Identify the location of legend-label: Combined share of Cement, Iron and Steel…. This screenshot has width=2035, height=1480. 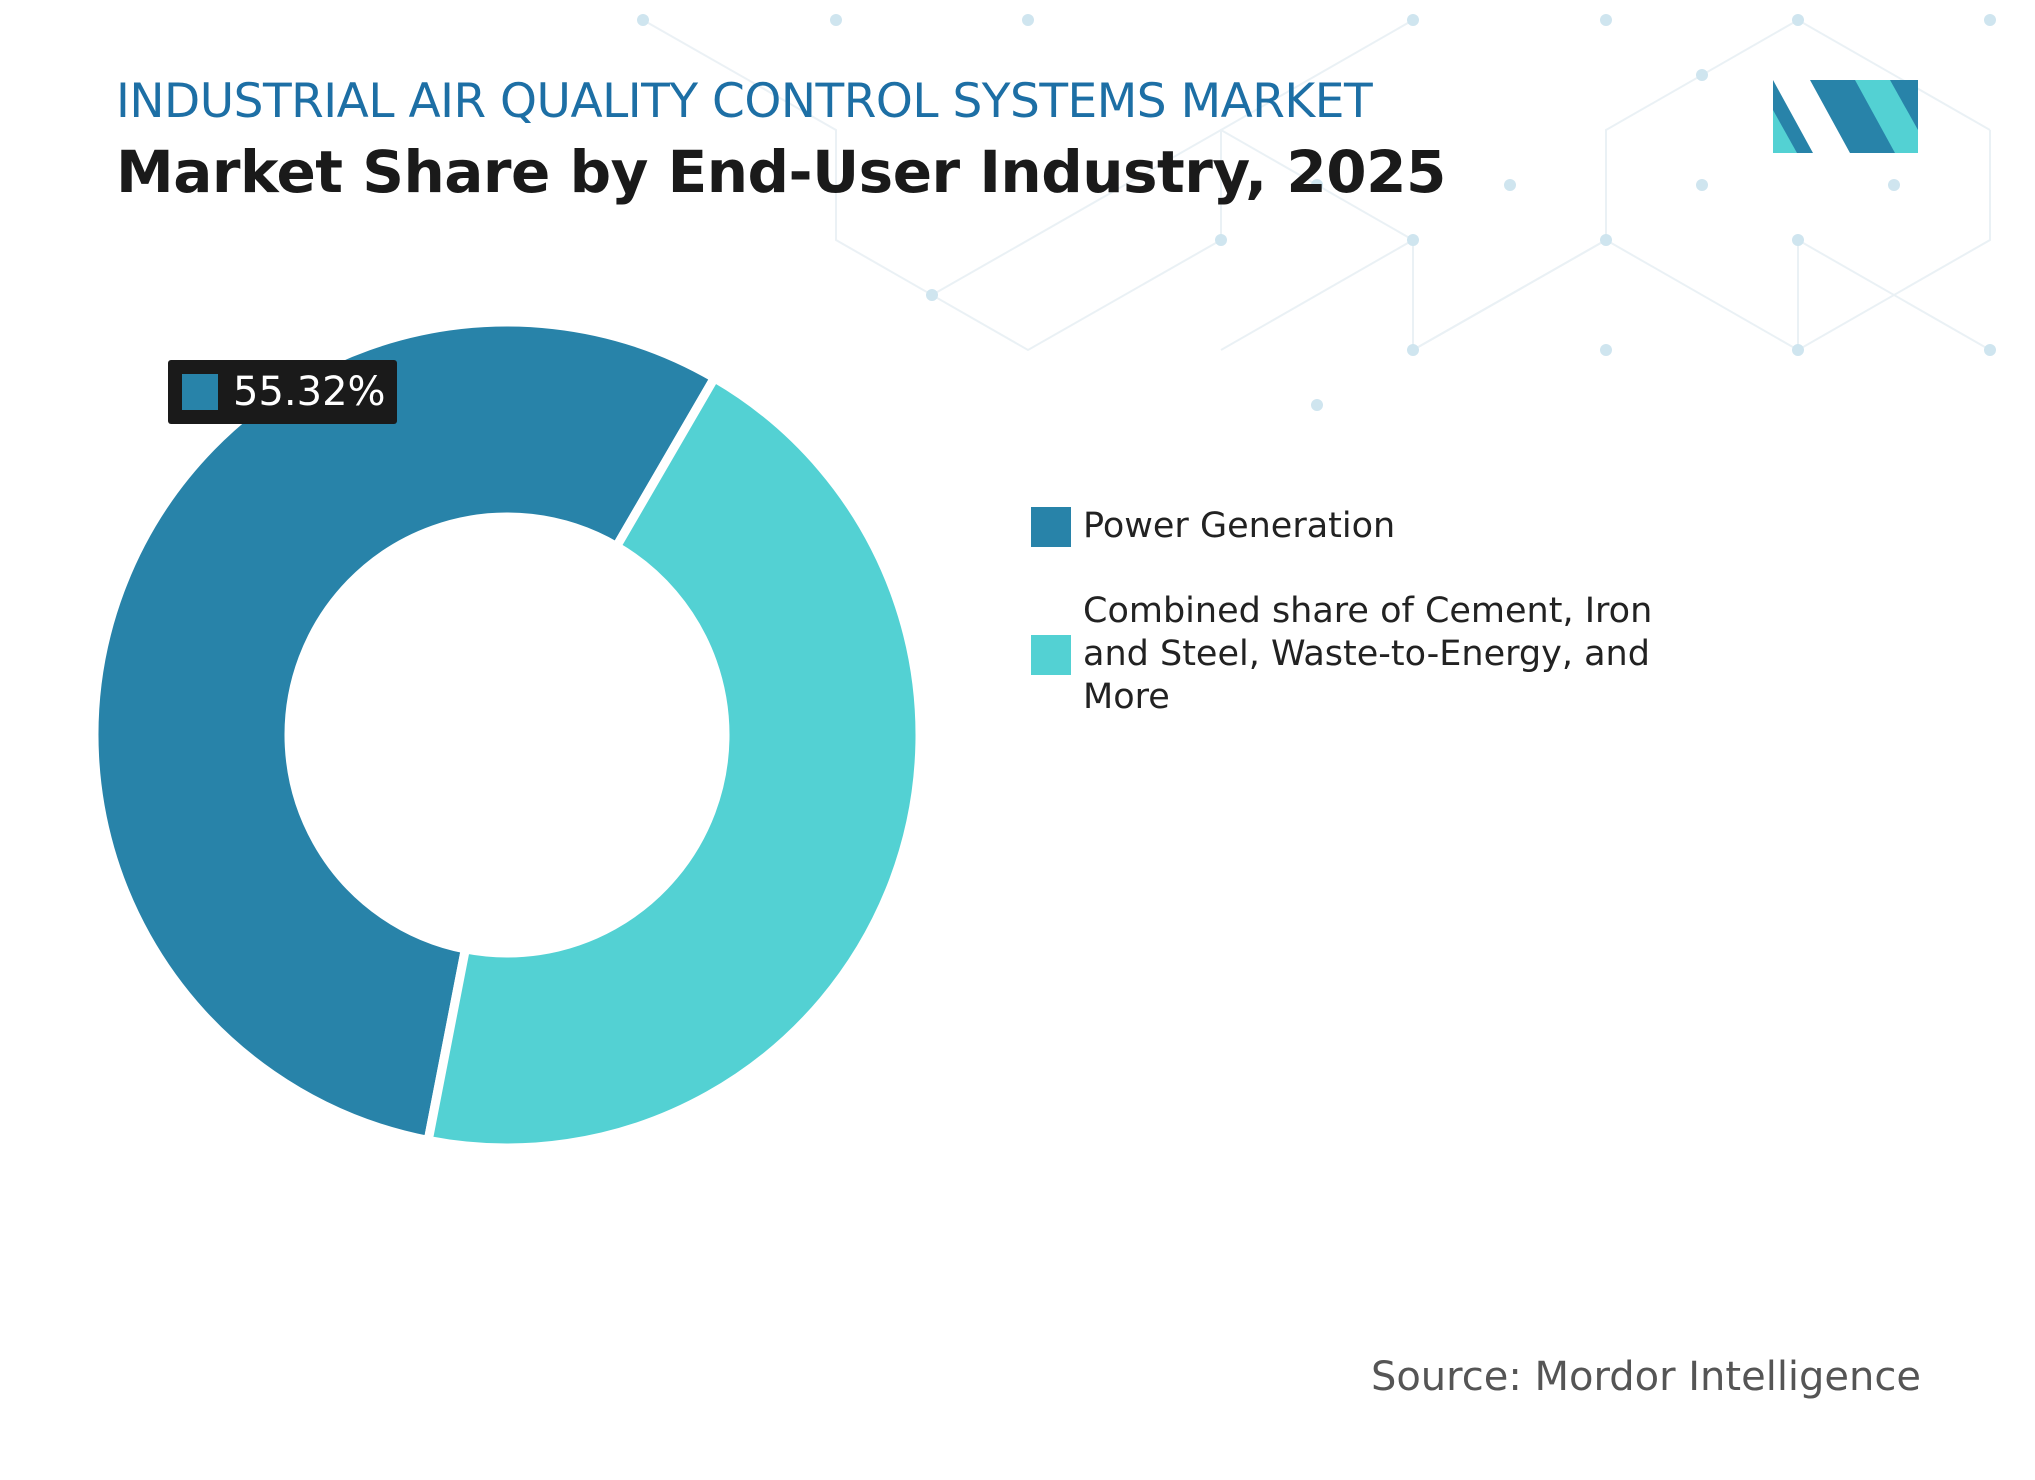
(1368, 654).